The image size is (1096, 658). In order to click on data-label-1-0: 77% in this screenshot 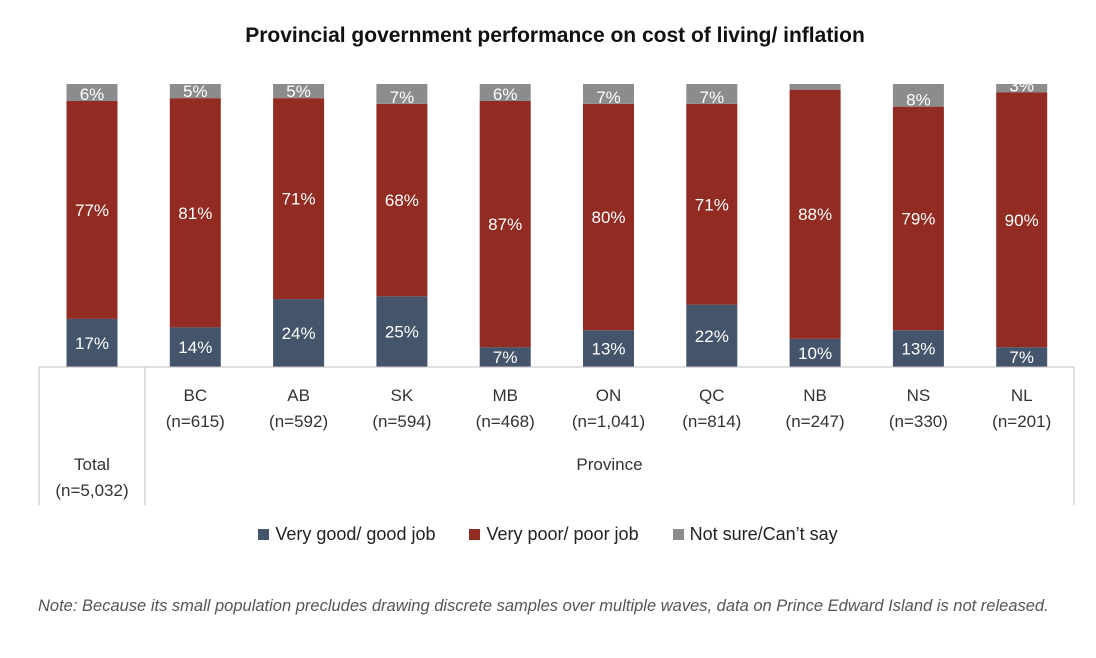, I will do `click(92, 210)`.